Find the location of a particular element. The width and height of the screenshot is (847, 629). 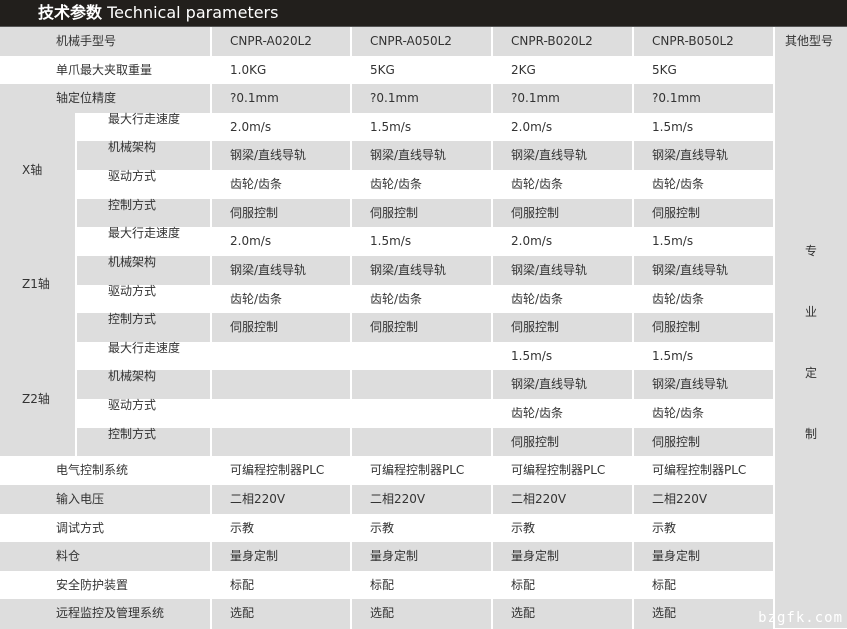

row-label: 远程监控及管理系统 is located at coordinates (106, 614).